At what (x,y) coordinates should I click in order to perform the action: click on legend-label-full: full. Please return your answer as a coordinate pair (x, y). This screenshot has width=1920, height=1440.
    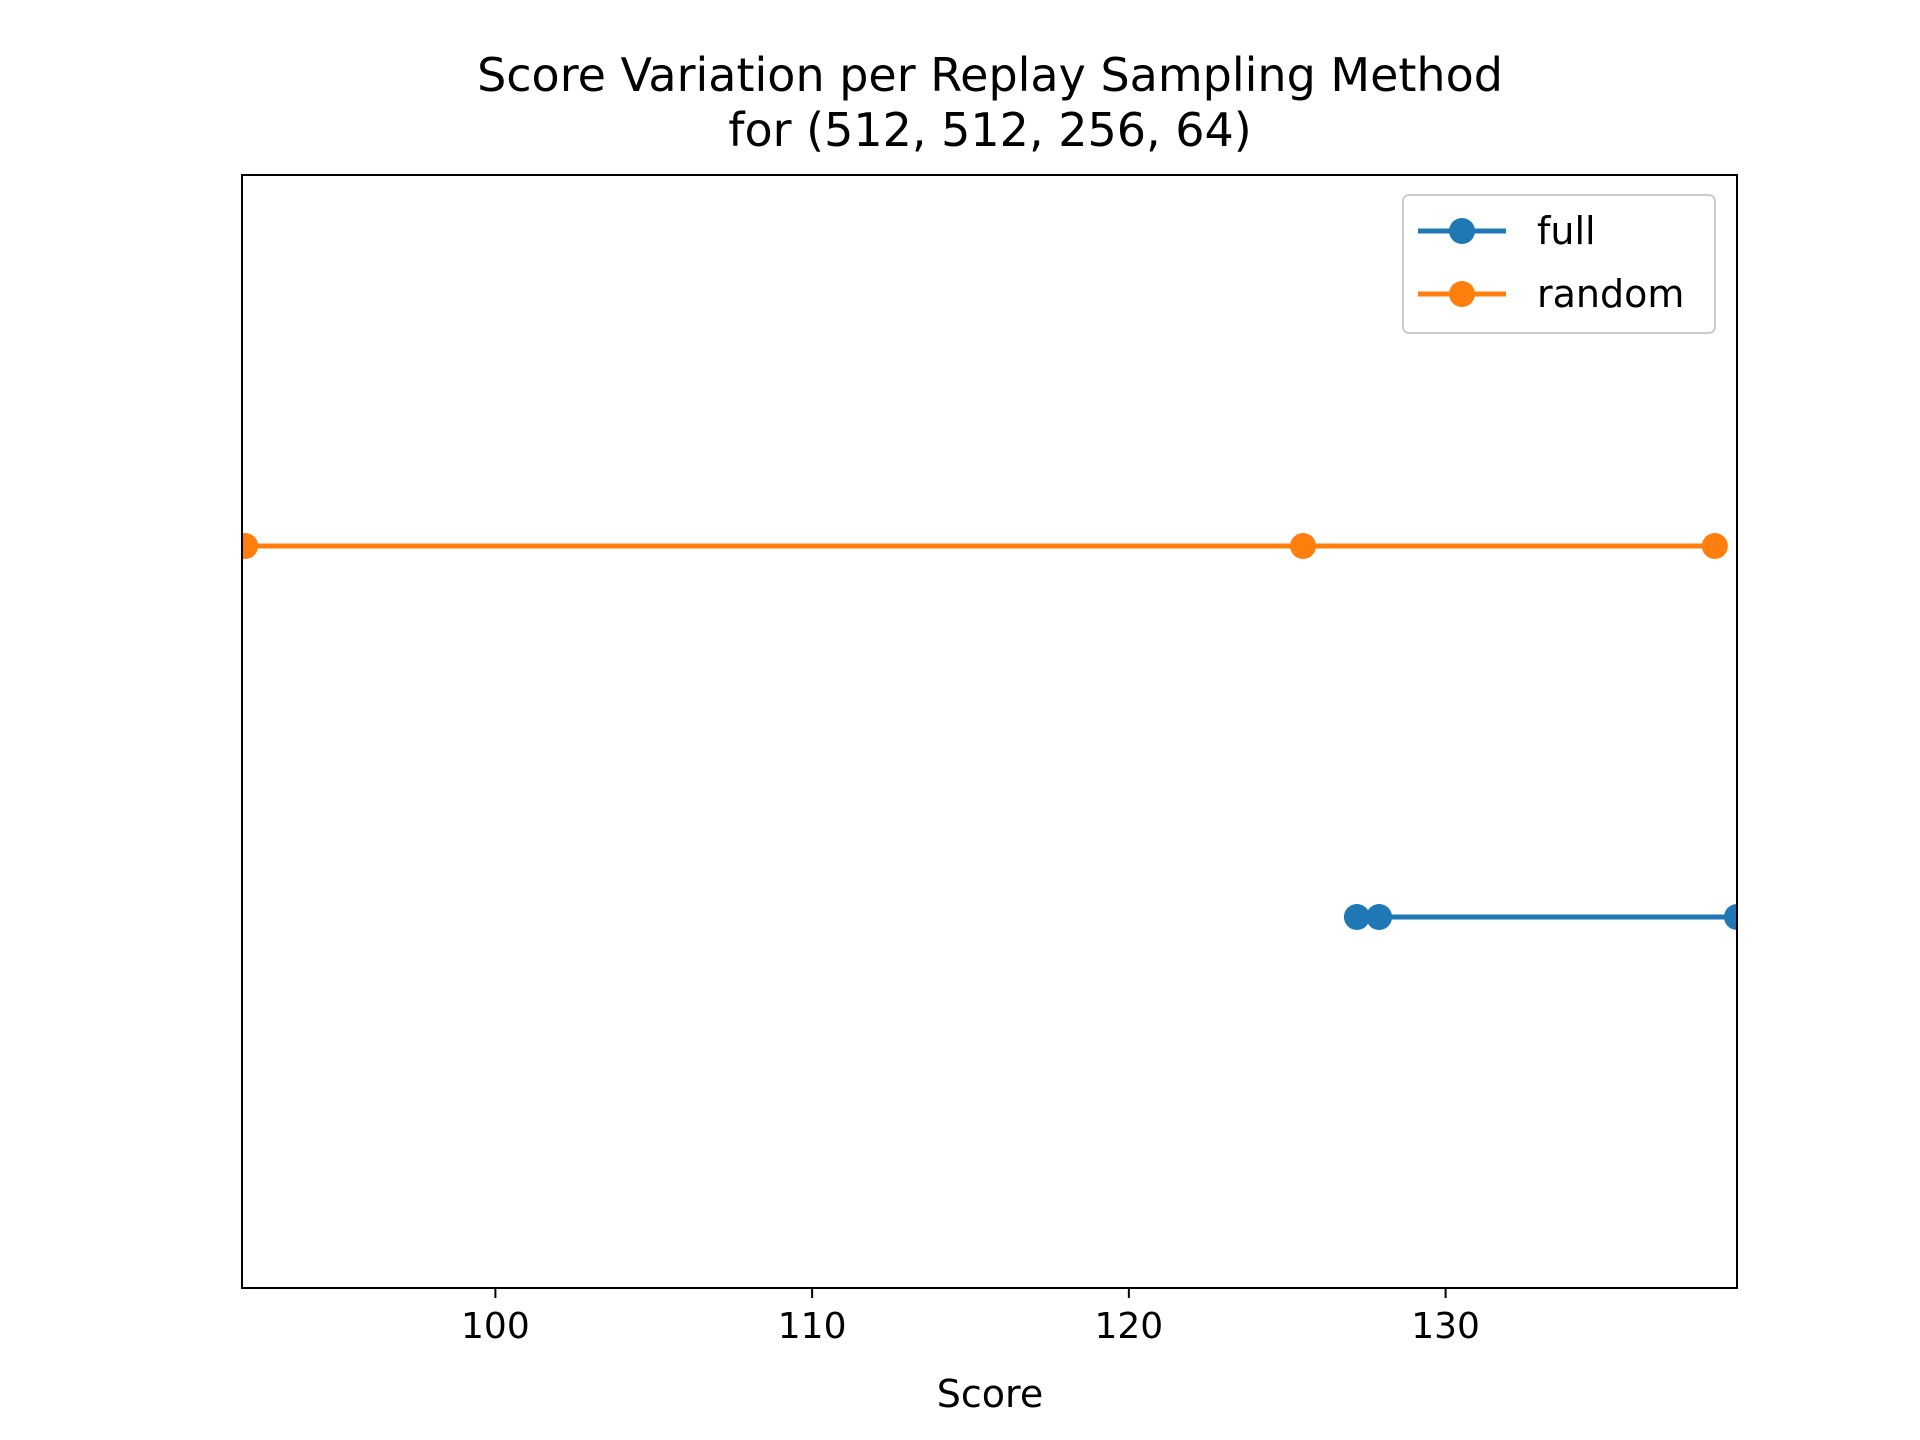
    Looking at the image, I should click on (1566, 231).